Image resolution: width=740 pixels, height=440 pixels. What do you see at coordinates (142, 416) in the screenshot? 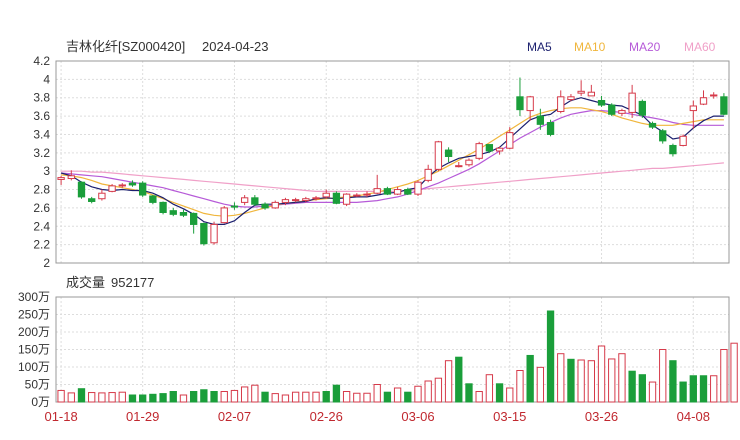
I see `date-tick-label: 01-29` at bounding box center [142, 416].